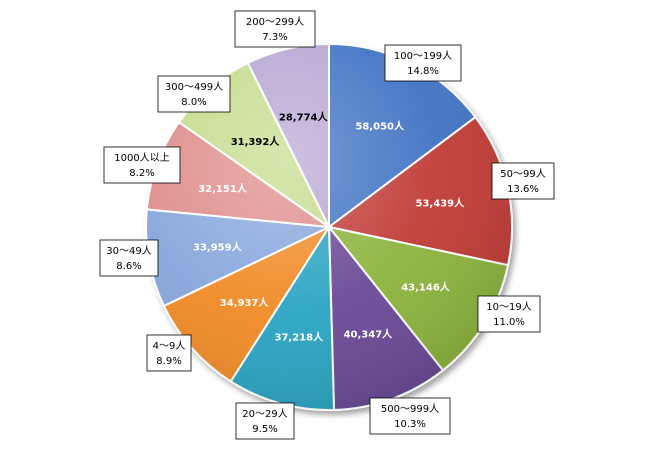 This screenshot has height=463, width=650. I want to click on slice-percent-label: 9.5%, so click(264, 429).